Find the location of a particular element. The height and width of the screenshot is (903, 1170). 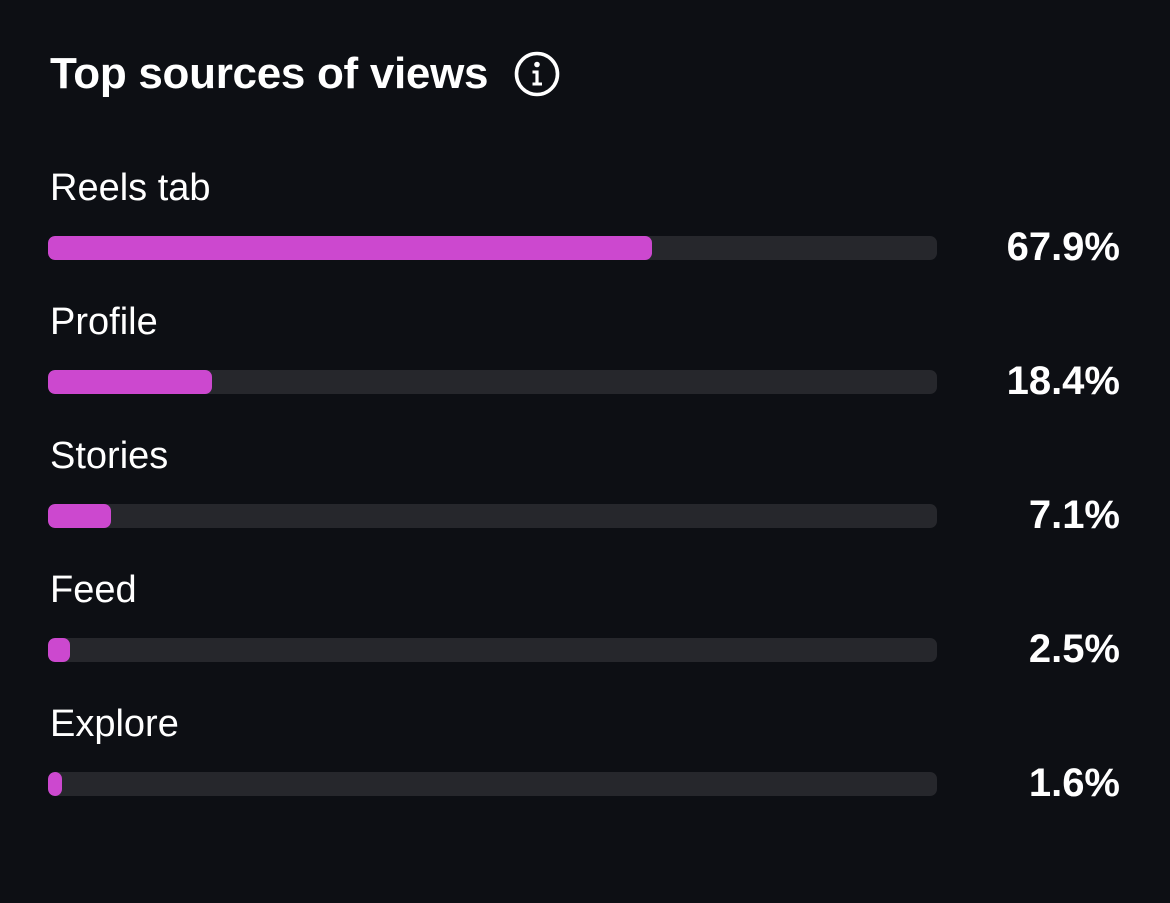

source-percent: 18.4% is located at coordinates (1063, 381).